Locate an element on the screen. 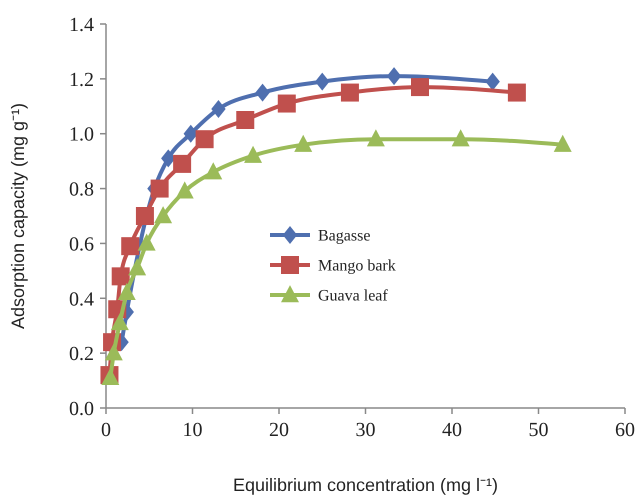 Image resolution: width=640 pixels, height=495 pixels. x-tick-label: 50 is located at coordinates (538, 430).